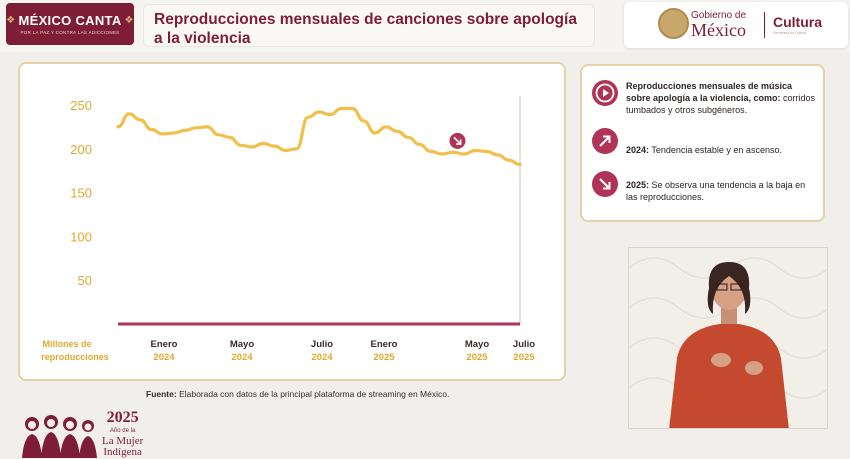 The image size is (850, 459). Describe the element at coordinates (81, 105) in the screenshot. I see `y-tick-label: 250` at that location.